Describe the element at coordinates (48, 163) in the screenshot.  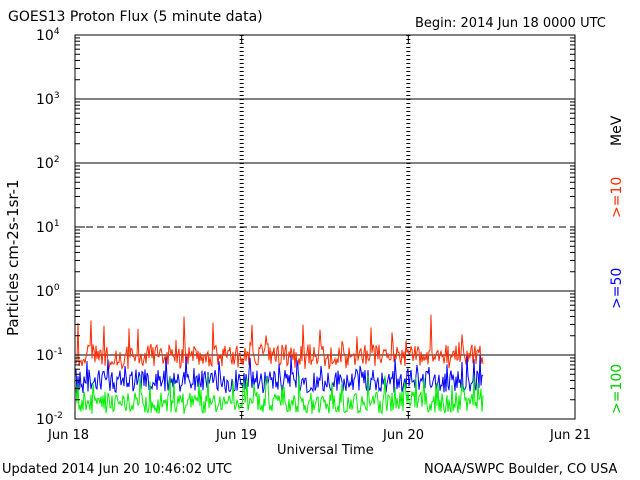
I see `y-tick-label: 102` at that location.